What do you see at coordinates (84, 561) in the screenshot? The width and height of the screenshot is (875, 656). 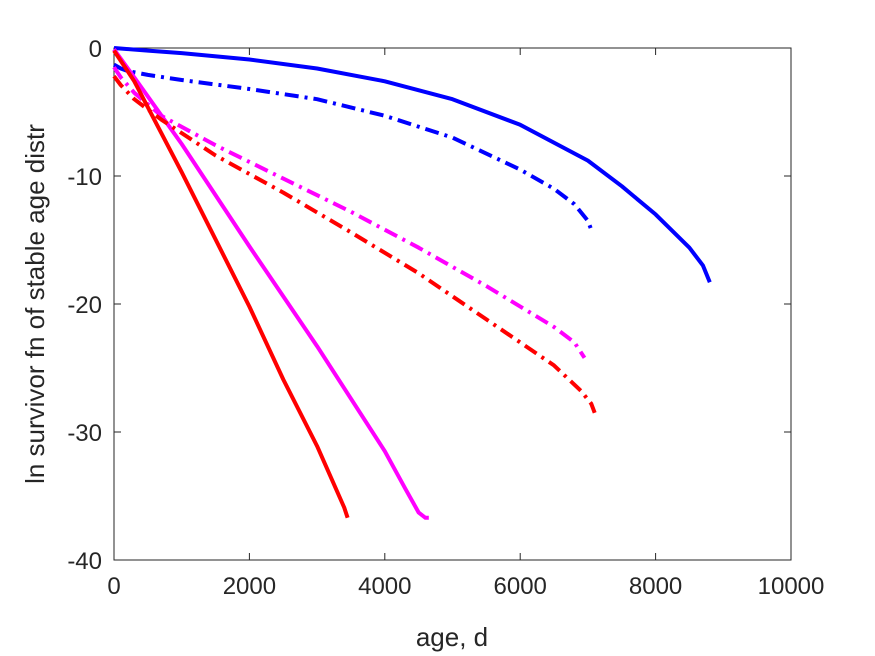 I see `y-tick-label: -40` at bounding box center [84, 561].